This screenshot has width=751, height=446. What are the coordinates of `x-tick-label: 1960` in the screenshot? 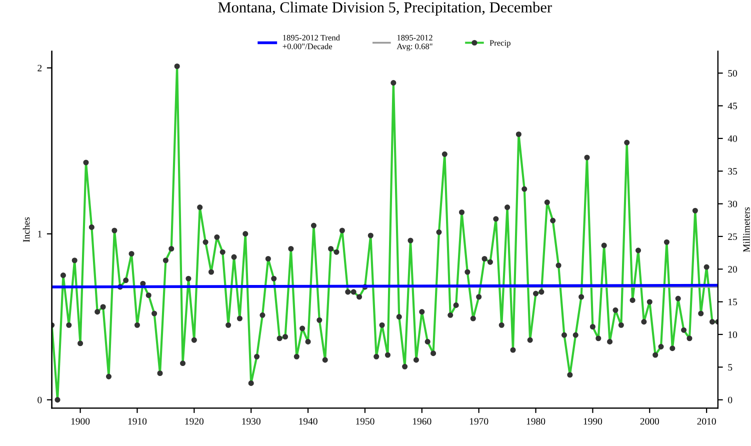 It's located at (422, 421).